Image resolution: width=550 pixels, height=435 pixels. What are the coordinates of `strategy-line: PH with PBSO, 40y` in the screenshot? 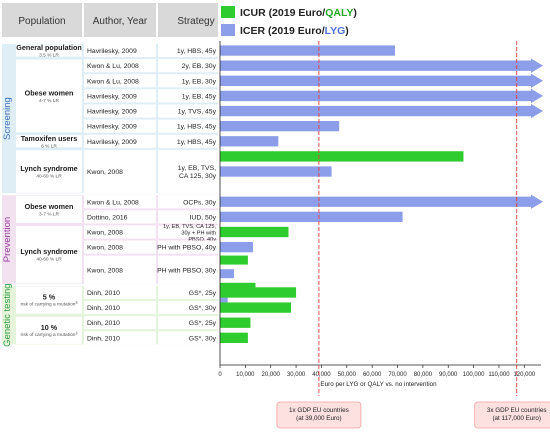 It's located at (187, 248).